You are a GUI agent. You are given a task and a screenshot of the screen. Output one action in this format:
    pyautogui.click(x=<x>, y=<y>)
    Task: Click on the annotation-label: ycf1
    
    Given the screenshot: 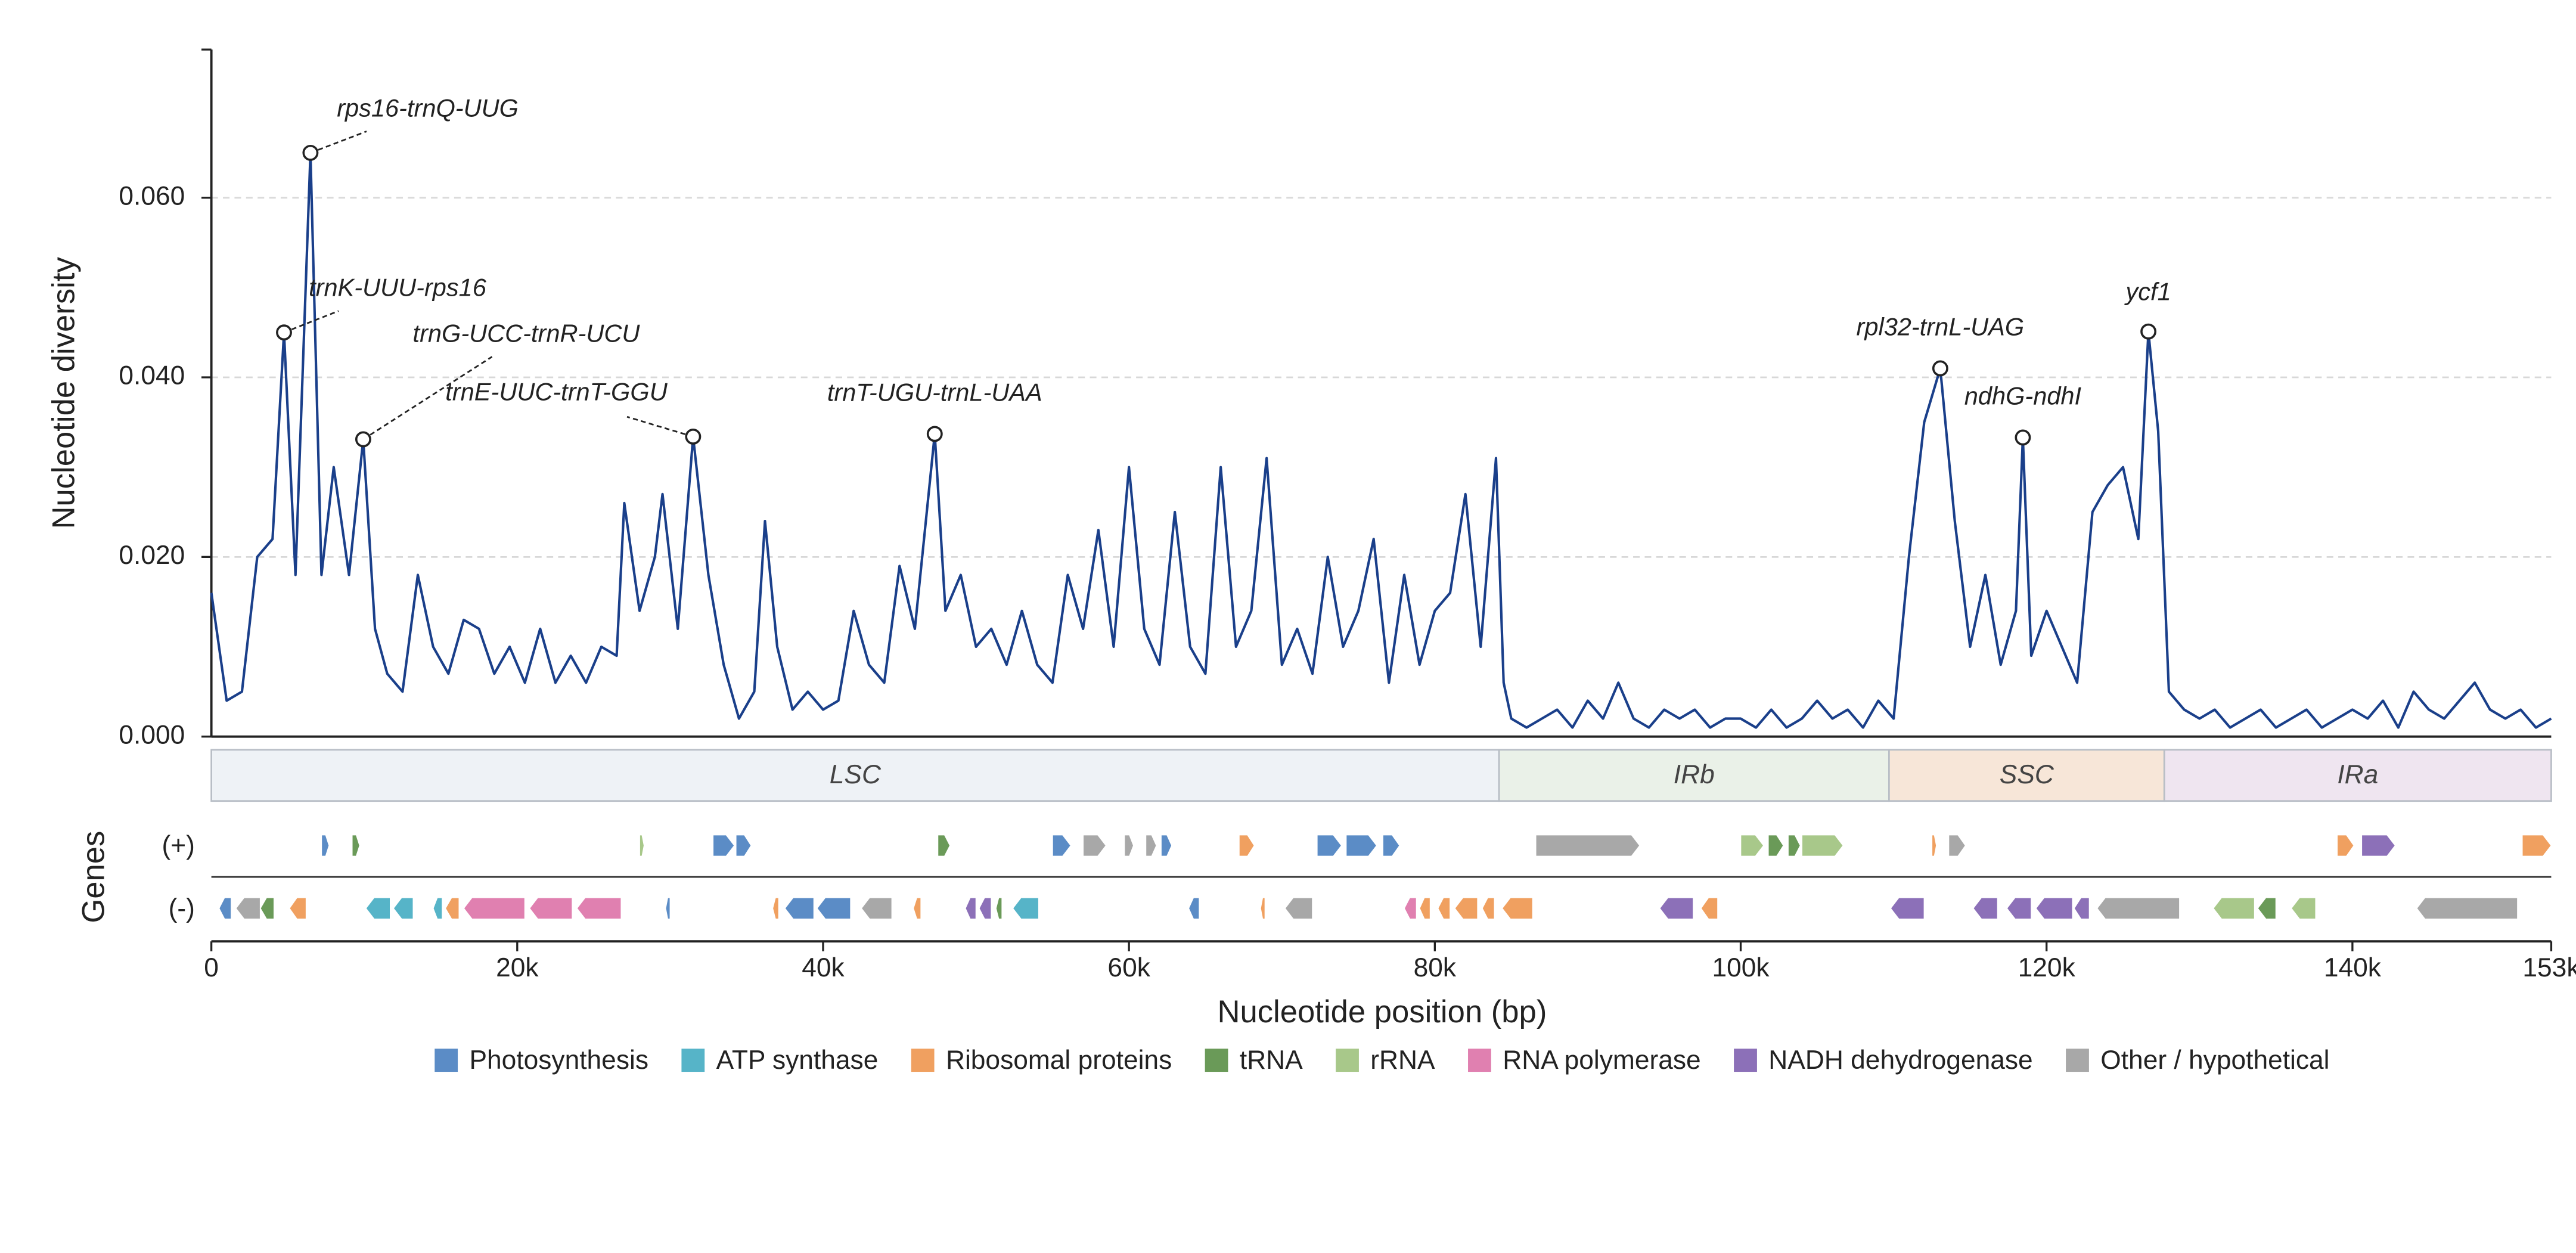 What is the action you would take?
    pyautogui.click(x=2148, y=291)
    